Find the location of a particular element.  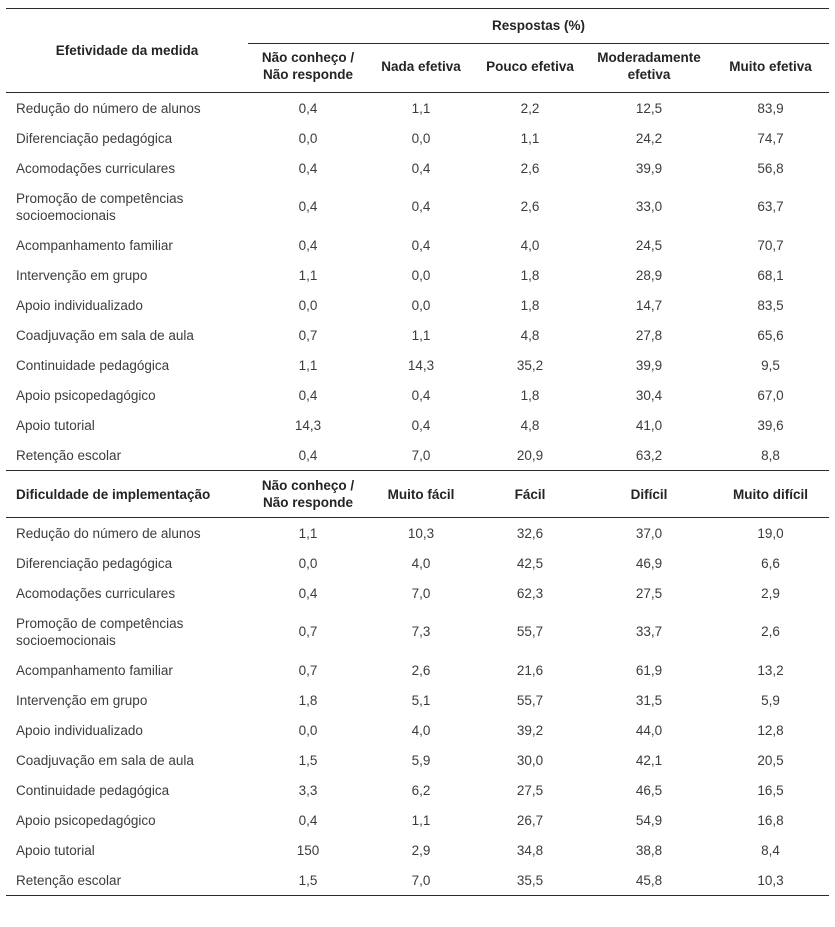

row-label: Apoio individualizado is located at coordinates (79, 730).